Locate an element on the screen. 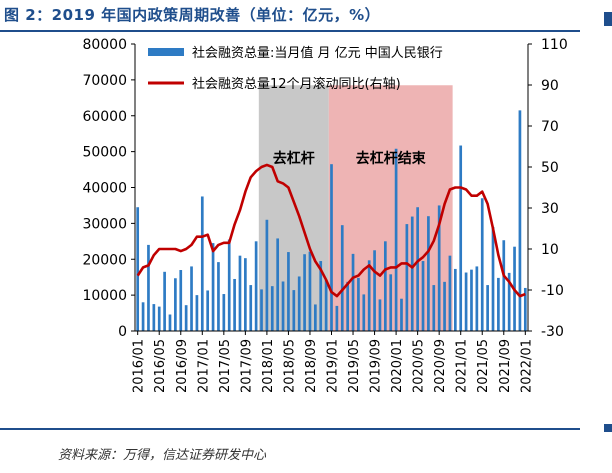  right-tick-label: -30 is located at coordinates (552, 332).